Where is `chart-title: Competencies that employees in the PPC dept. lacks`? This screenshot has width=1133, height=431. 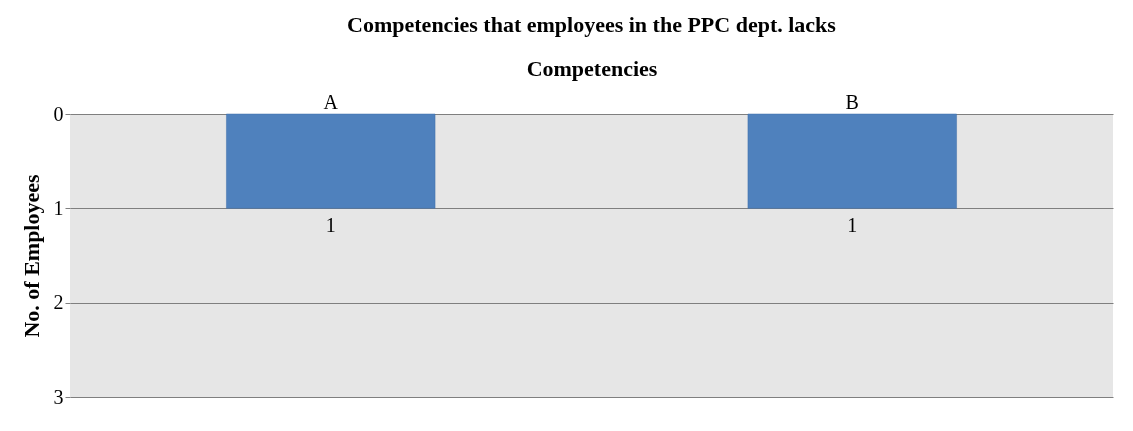
chart-title: Competencies that employees in the PPC dept. lacks is located at coordinates (592, 24).